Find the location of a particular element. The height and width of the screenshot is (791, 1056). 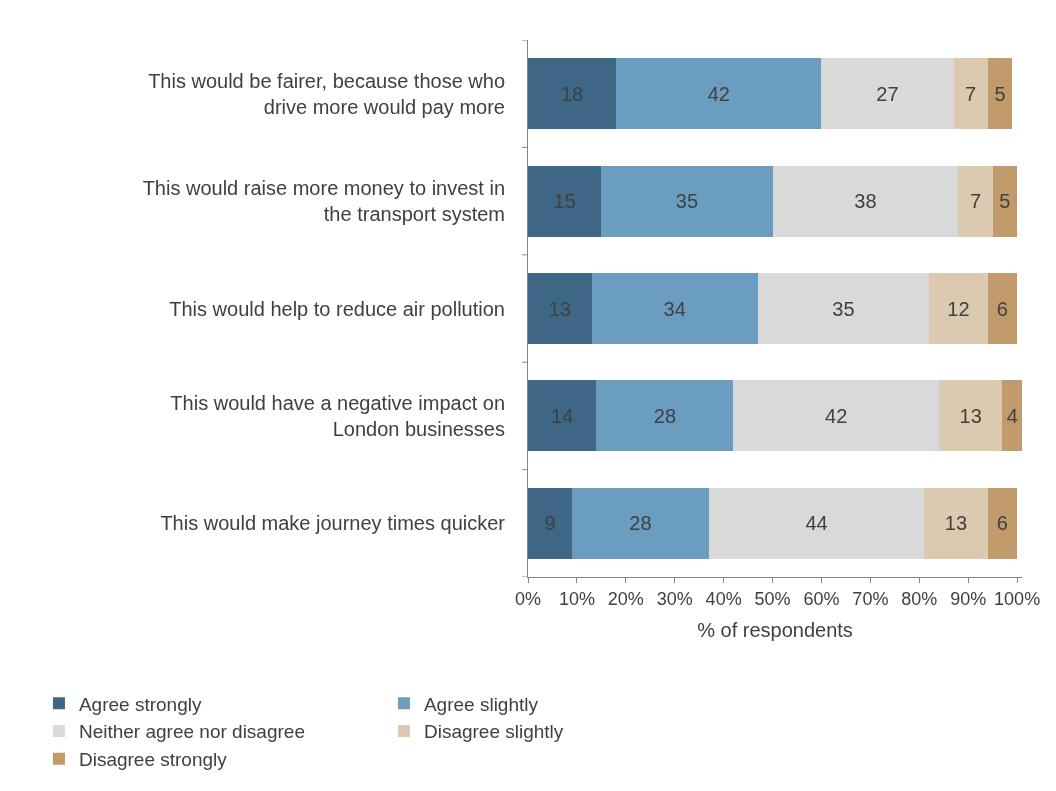

legend-label: Disagree slightly is located at coordinates (493, 732).